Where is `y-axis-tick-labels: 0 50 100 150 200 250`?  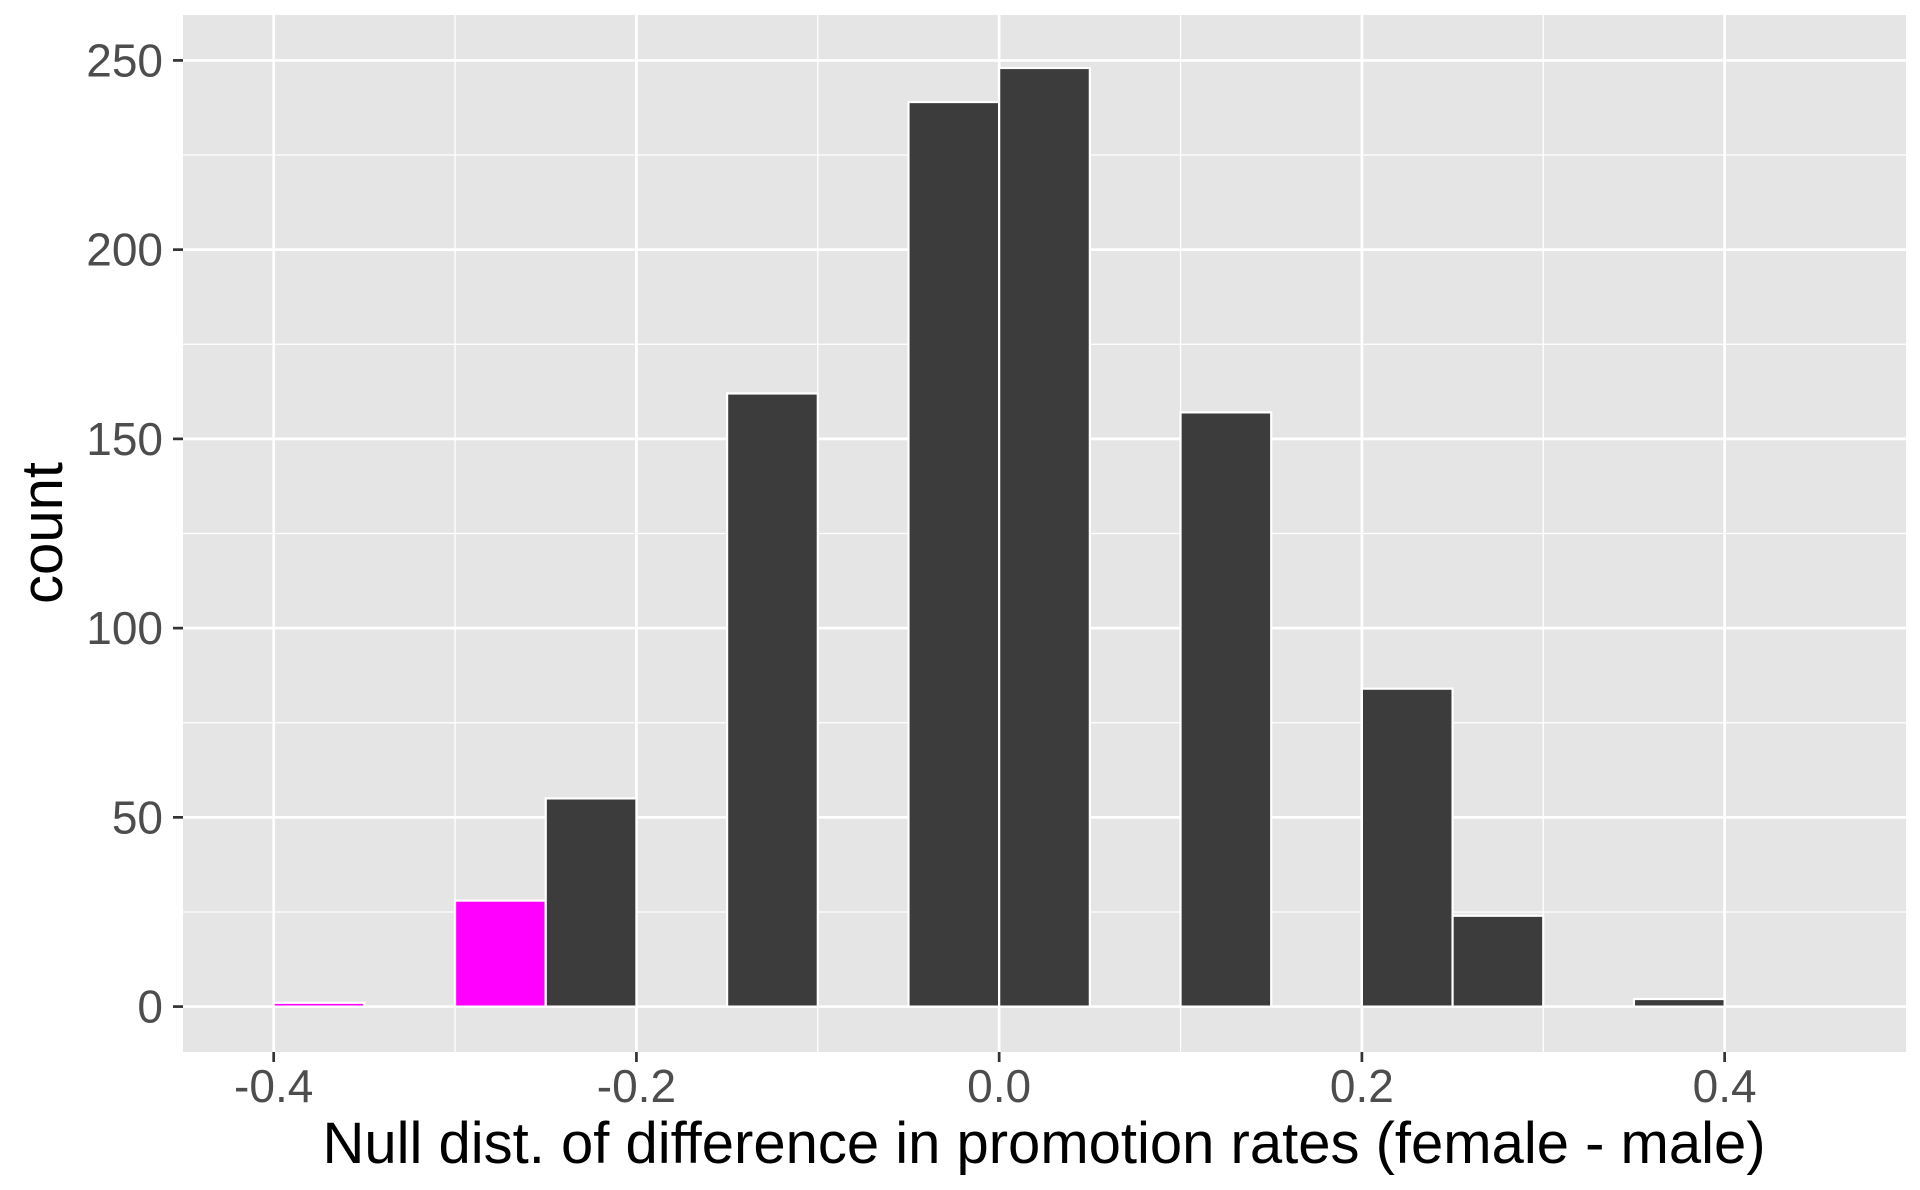
y-axis-tick-labels: 0 50 100 150 200 250 is located at coordinates (124, 533).